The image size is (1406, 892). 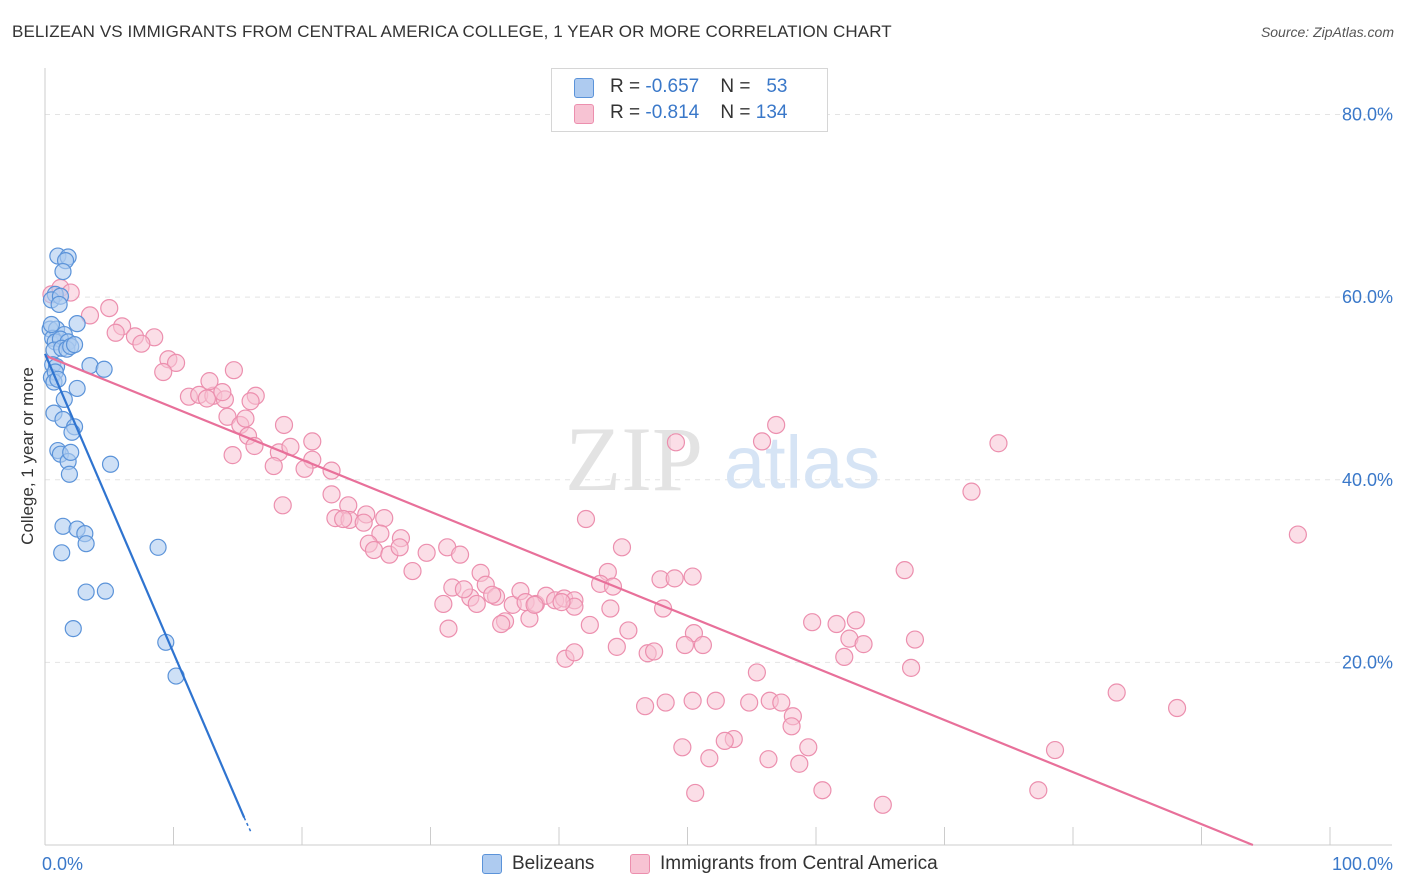 I want to click on source-label: Source: ZipAtlas.com, so click(x=1327, y=32).